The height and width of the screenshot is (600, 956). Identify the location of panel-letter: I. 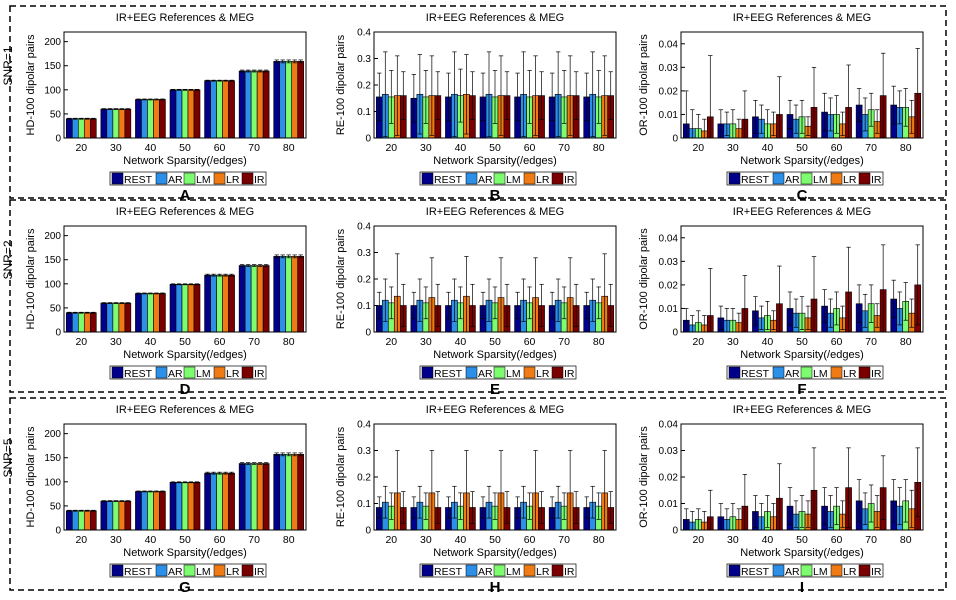
(802, 587).